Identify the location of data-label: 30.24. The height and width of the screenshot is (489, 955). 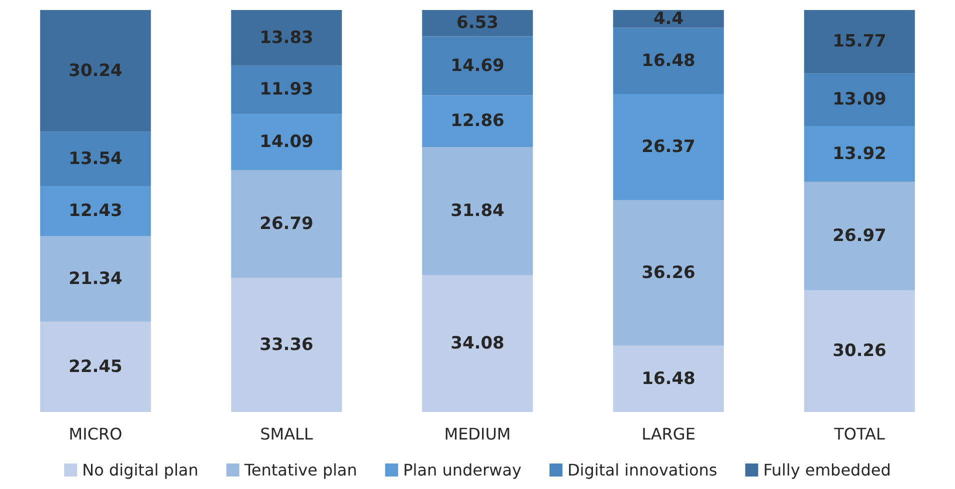
(95, 70).